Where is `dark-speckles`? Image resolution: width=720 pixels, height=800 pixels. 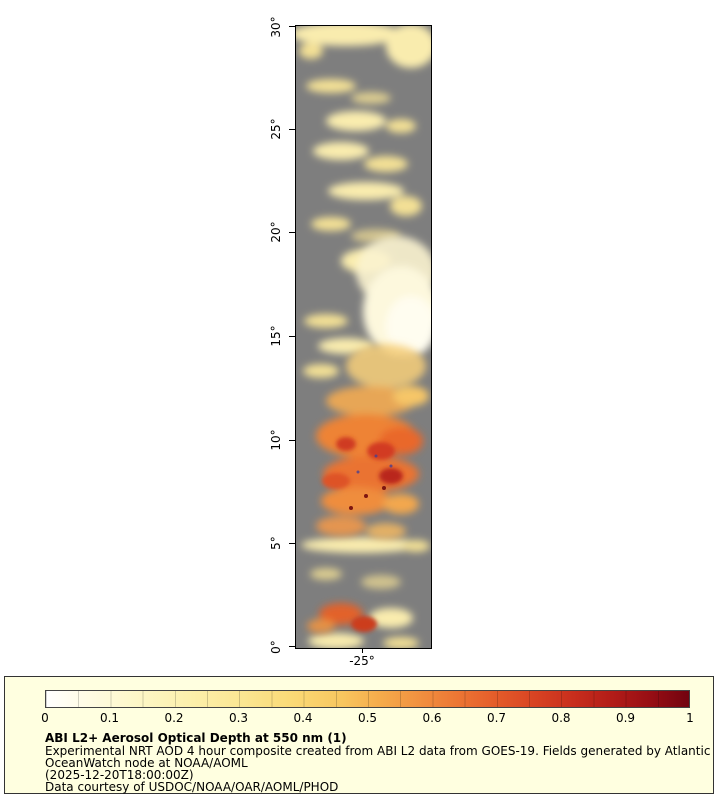 dark-speckles is located at coordinates (371, 482).